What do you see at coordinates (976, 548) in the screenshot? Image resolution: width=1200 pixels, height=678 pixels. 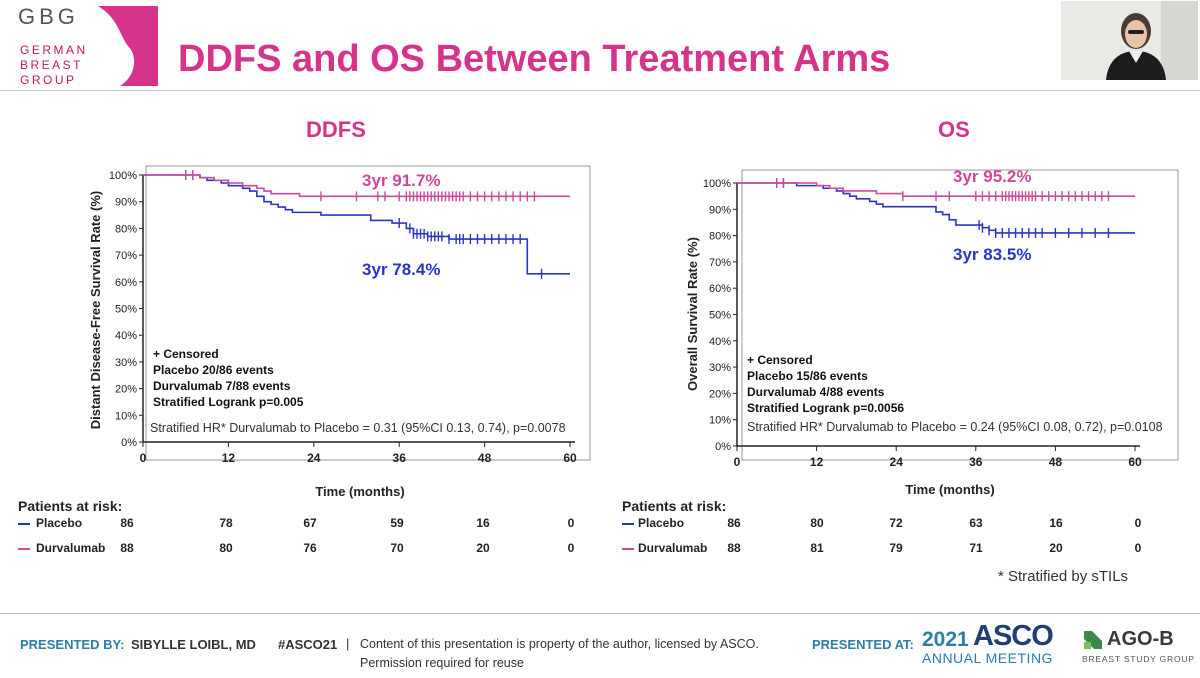 I see `os-risk-durvalumab-count: 71` at bounding box center [976, 548].